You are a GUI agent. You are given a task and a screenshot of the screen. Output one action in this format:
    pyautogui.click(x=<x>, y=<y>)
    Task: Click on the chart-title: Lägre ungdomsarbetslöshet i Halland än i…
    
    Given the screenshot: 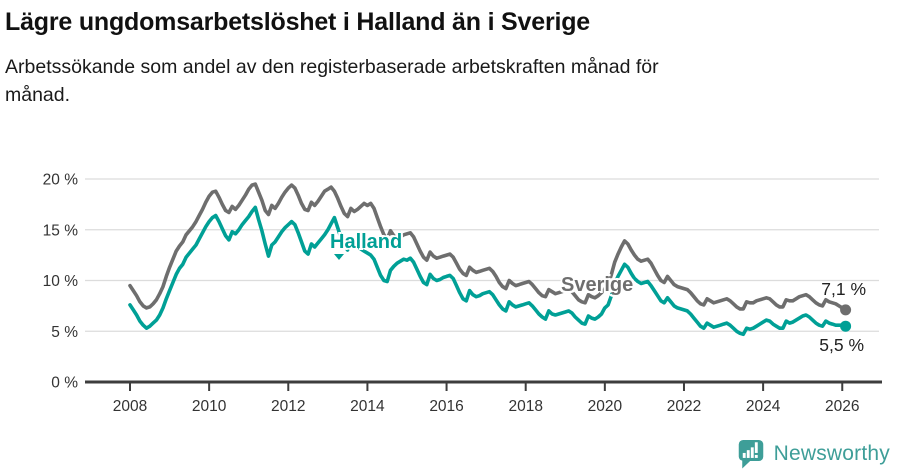 What is the action you would take?
    pyautogui.click(x=297, y=22)
    